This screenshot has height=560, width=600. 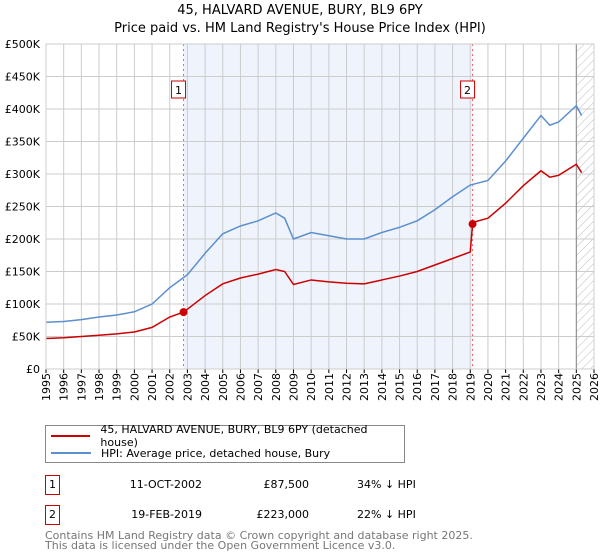 I want to click on hpi-diff: 22% ↓ HPI, so click(x=386, y=514).